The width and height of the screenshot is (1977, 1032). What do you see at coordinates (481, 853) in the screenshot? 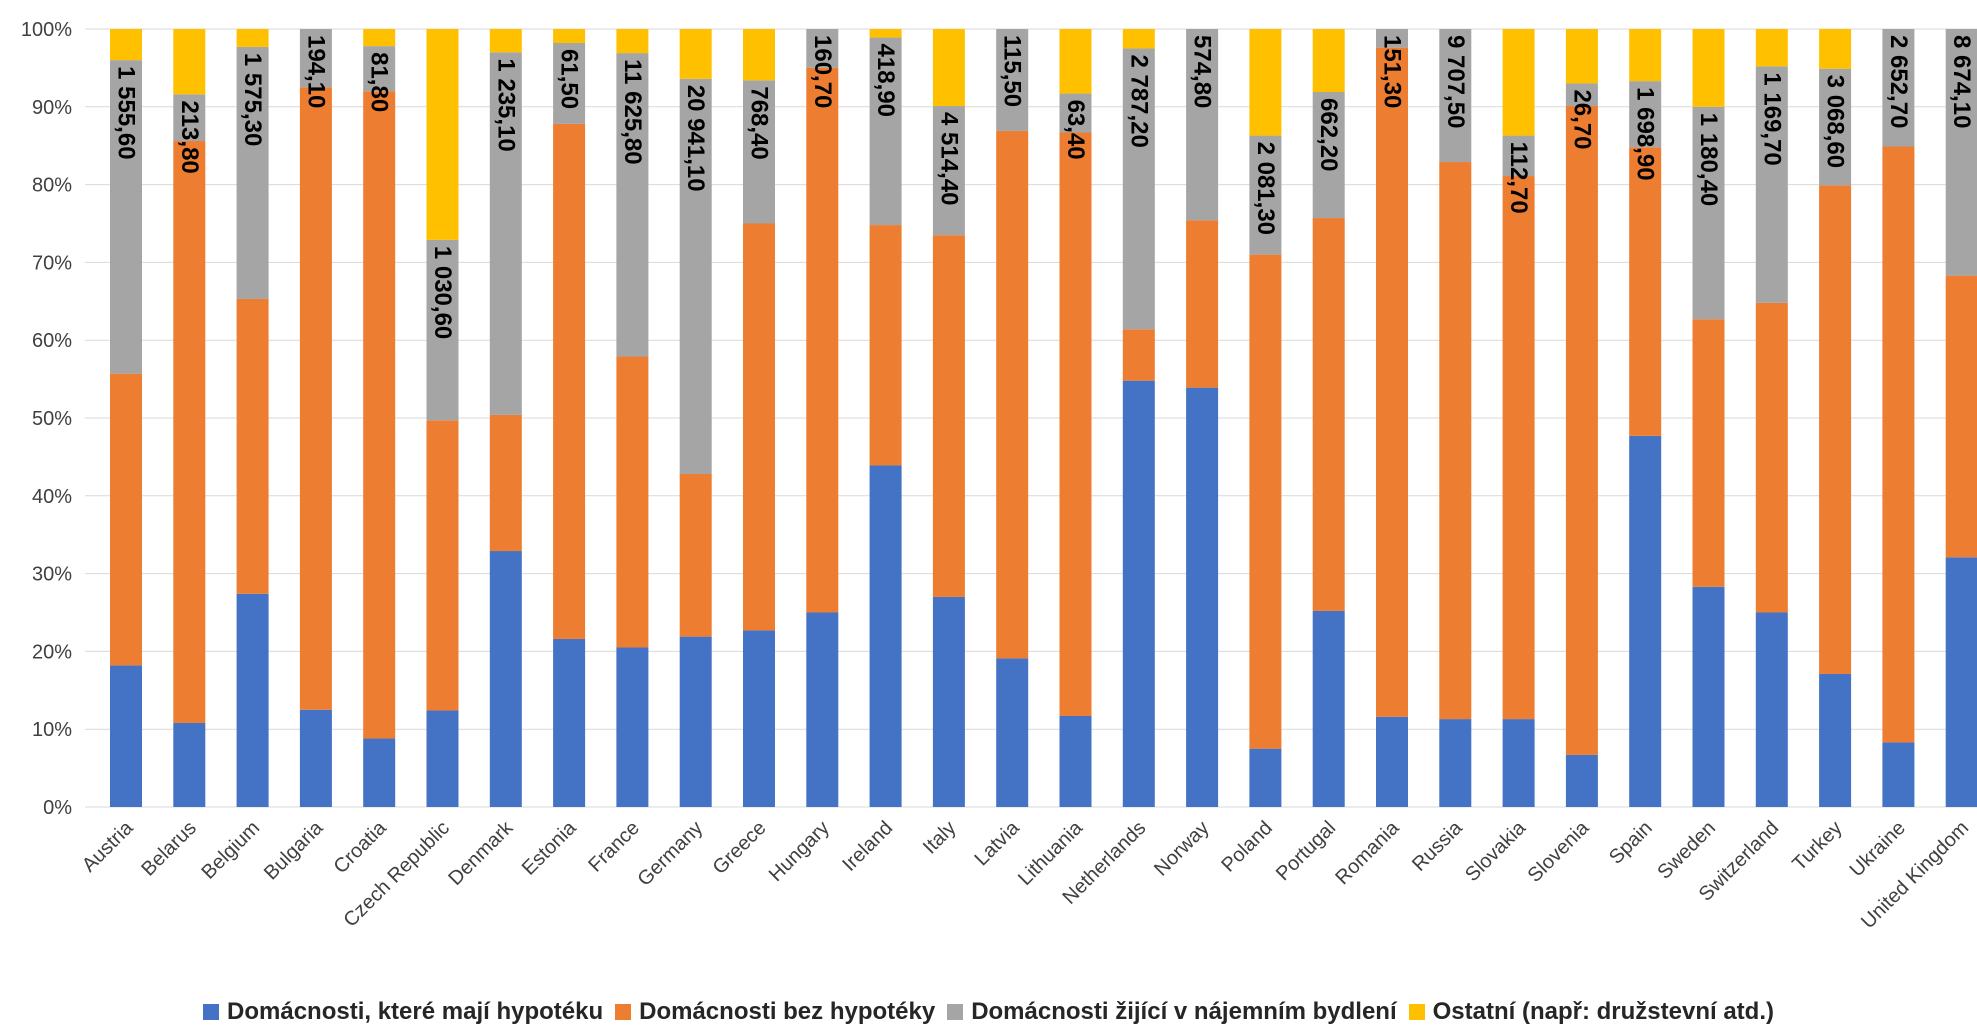
I see `x-tick-label: Denmark` at bounding box center [481, 853].